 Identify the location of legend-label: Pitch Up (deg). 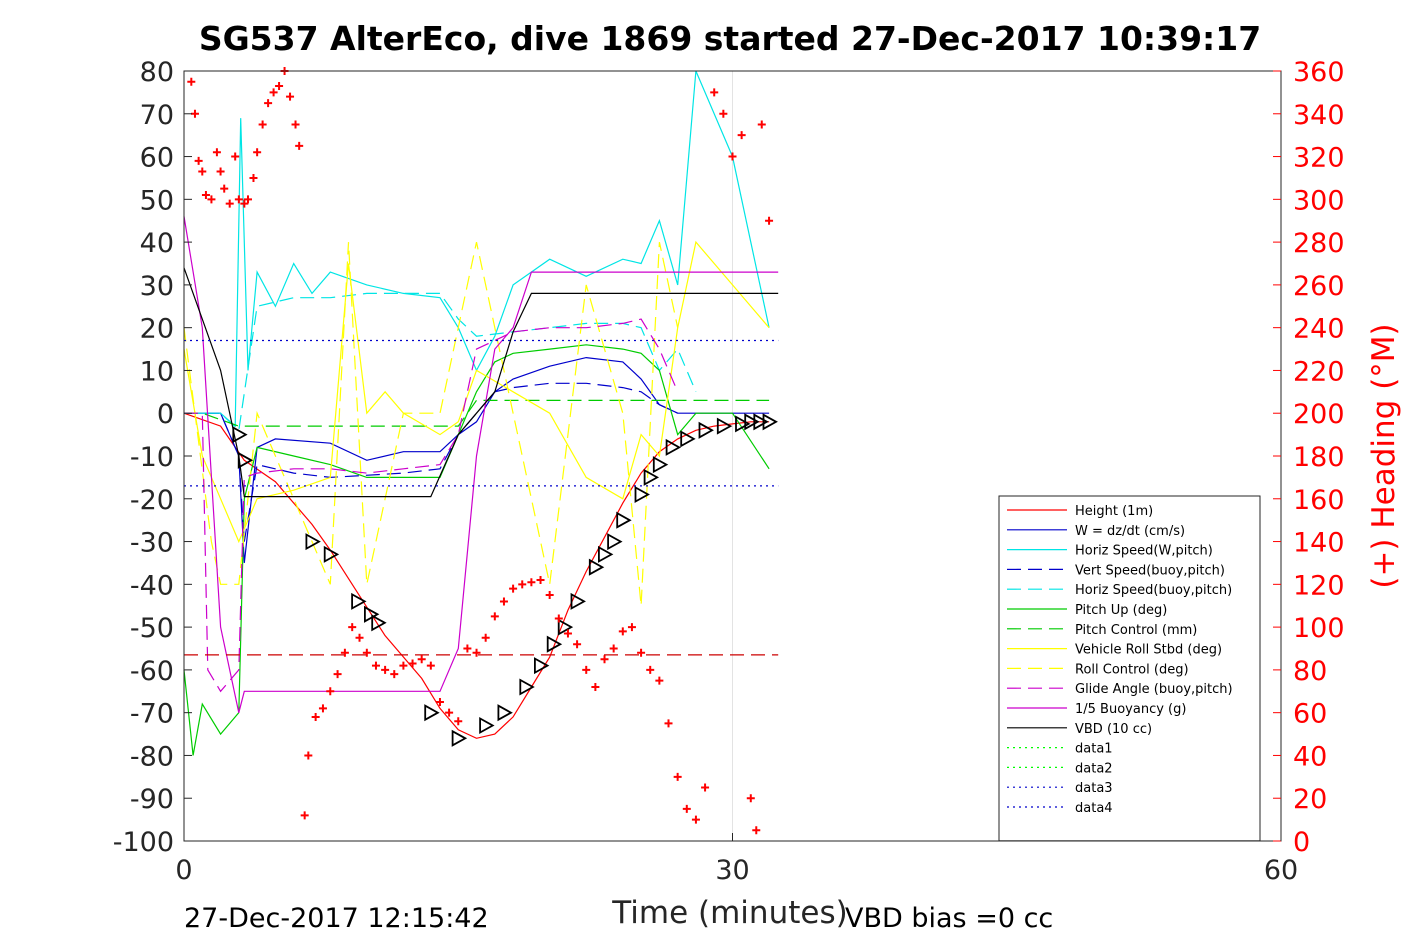
(1121, 610).